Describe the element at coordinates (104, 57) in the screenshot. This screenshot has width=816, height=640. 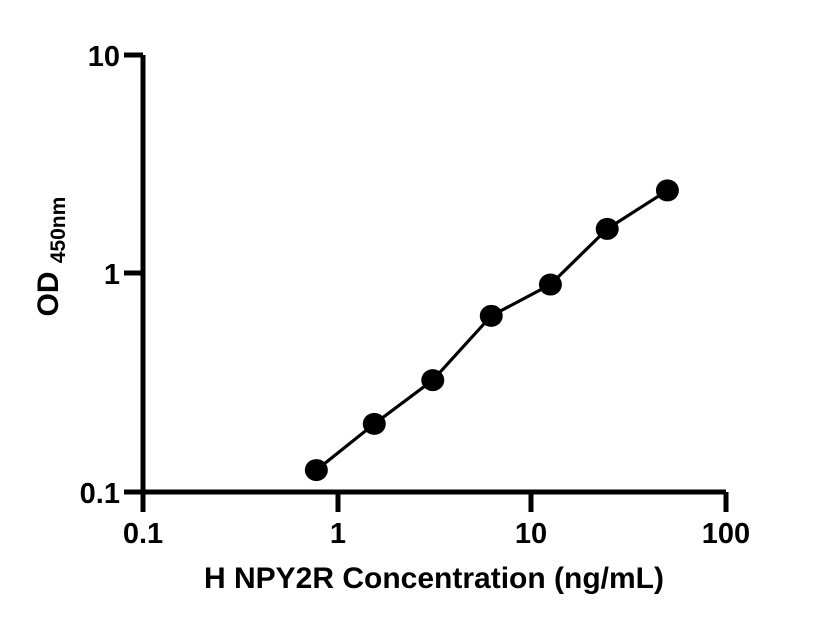
I see `y-tick-label-10: 10` at that location.